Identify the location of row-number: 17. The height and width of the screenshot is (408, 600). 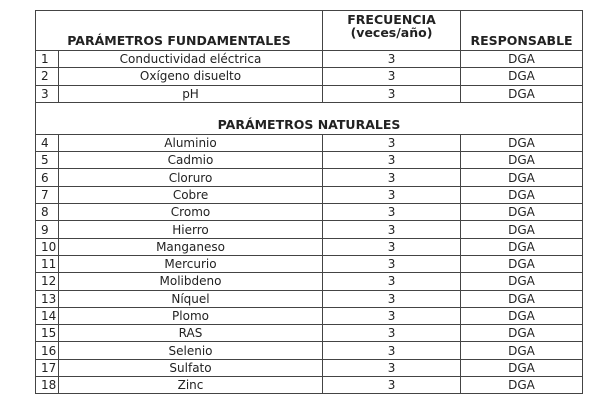
(47, 368).